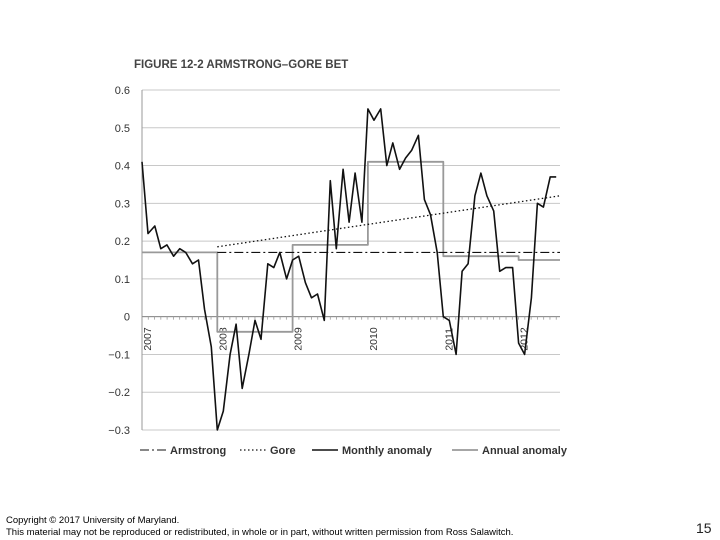  I want to click on chart-title: FIGURE 12-2 ARMSTRONG–GORE BET, so click(241, 65).